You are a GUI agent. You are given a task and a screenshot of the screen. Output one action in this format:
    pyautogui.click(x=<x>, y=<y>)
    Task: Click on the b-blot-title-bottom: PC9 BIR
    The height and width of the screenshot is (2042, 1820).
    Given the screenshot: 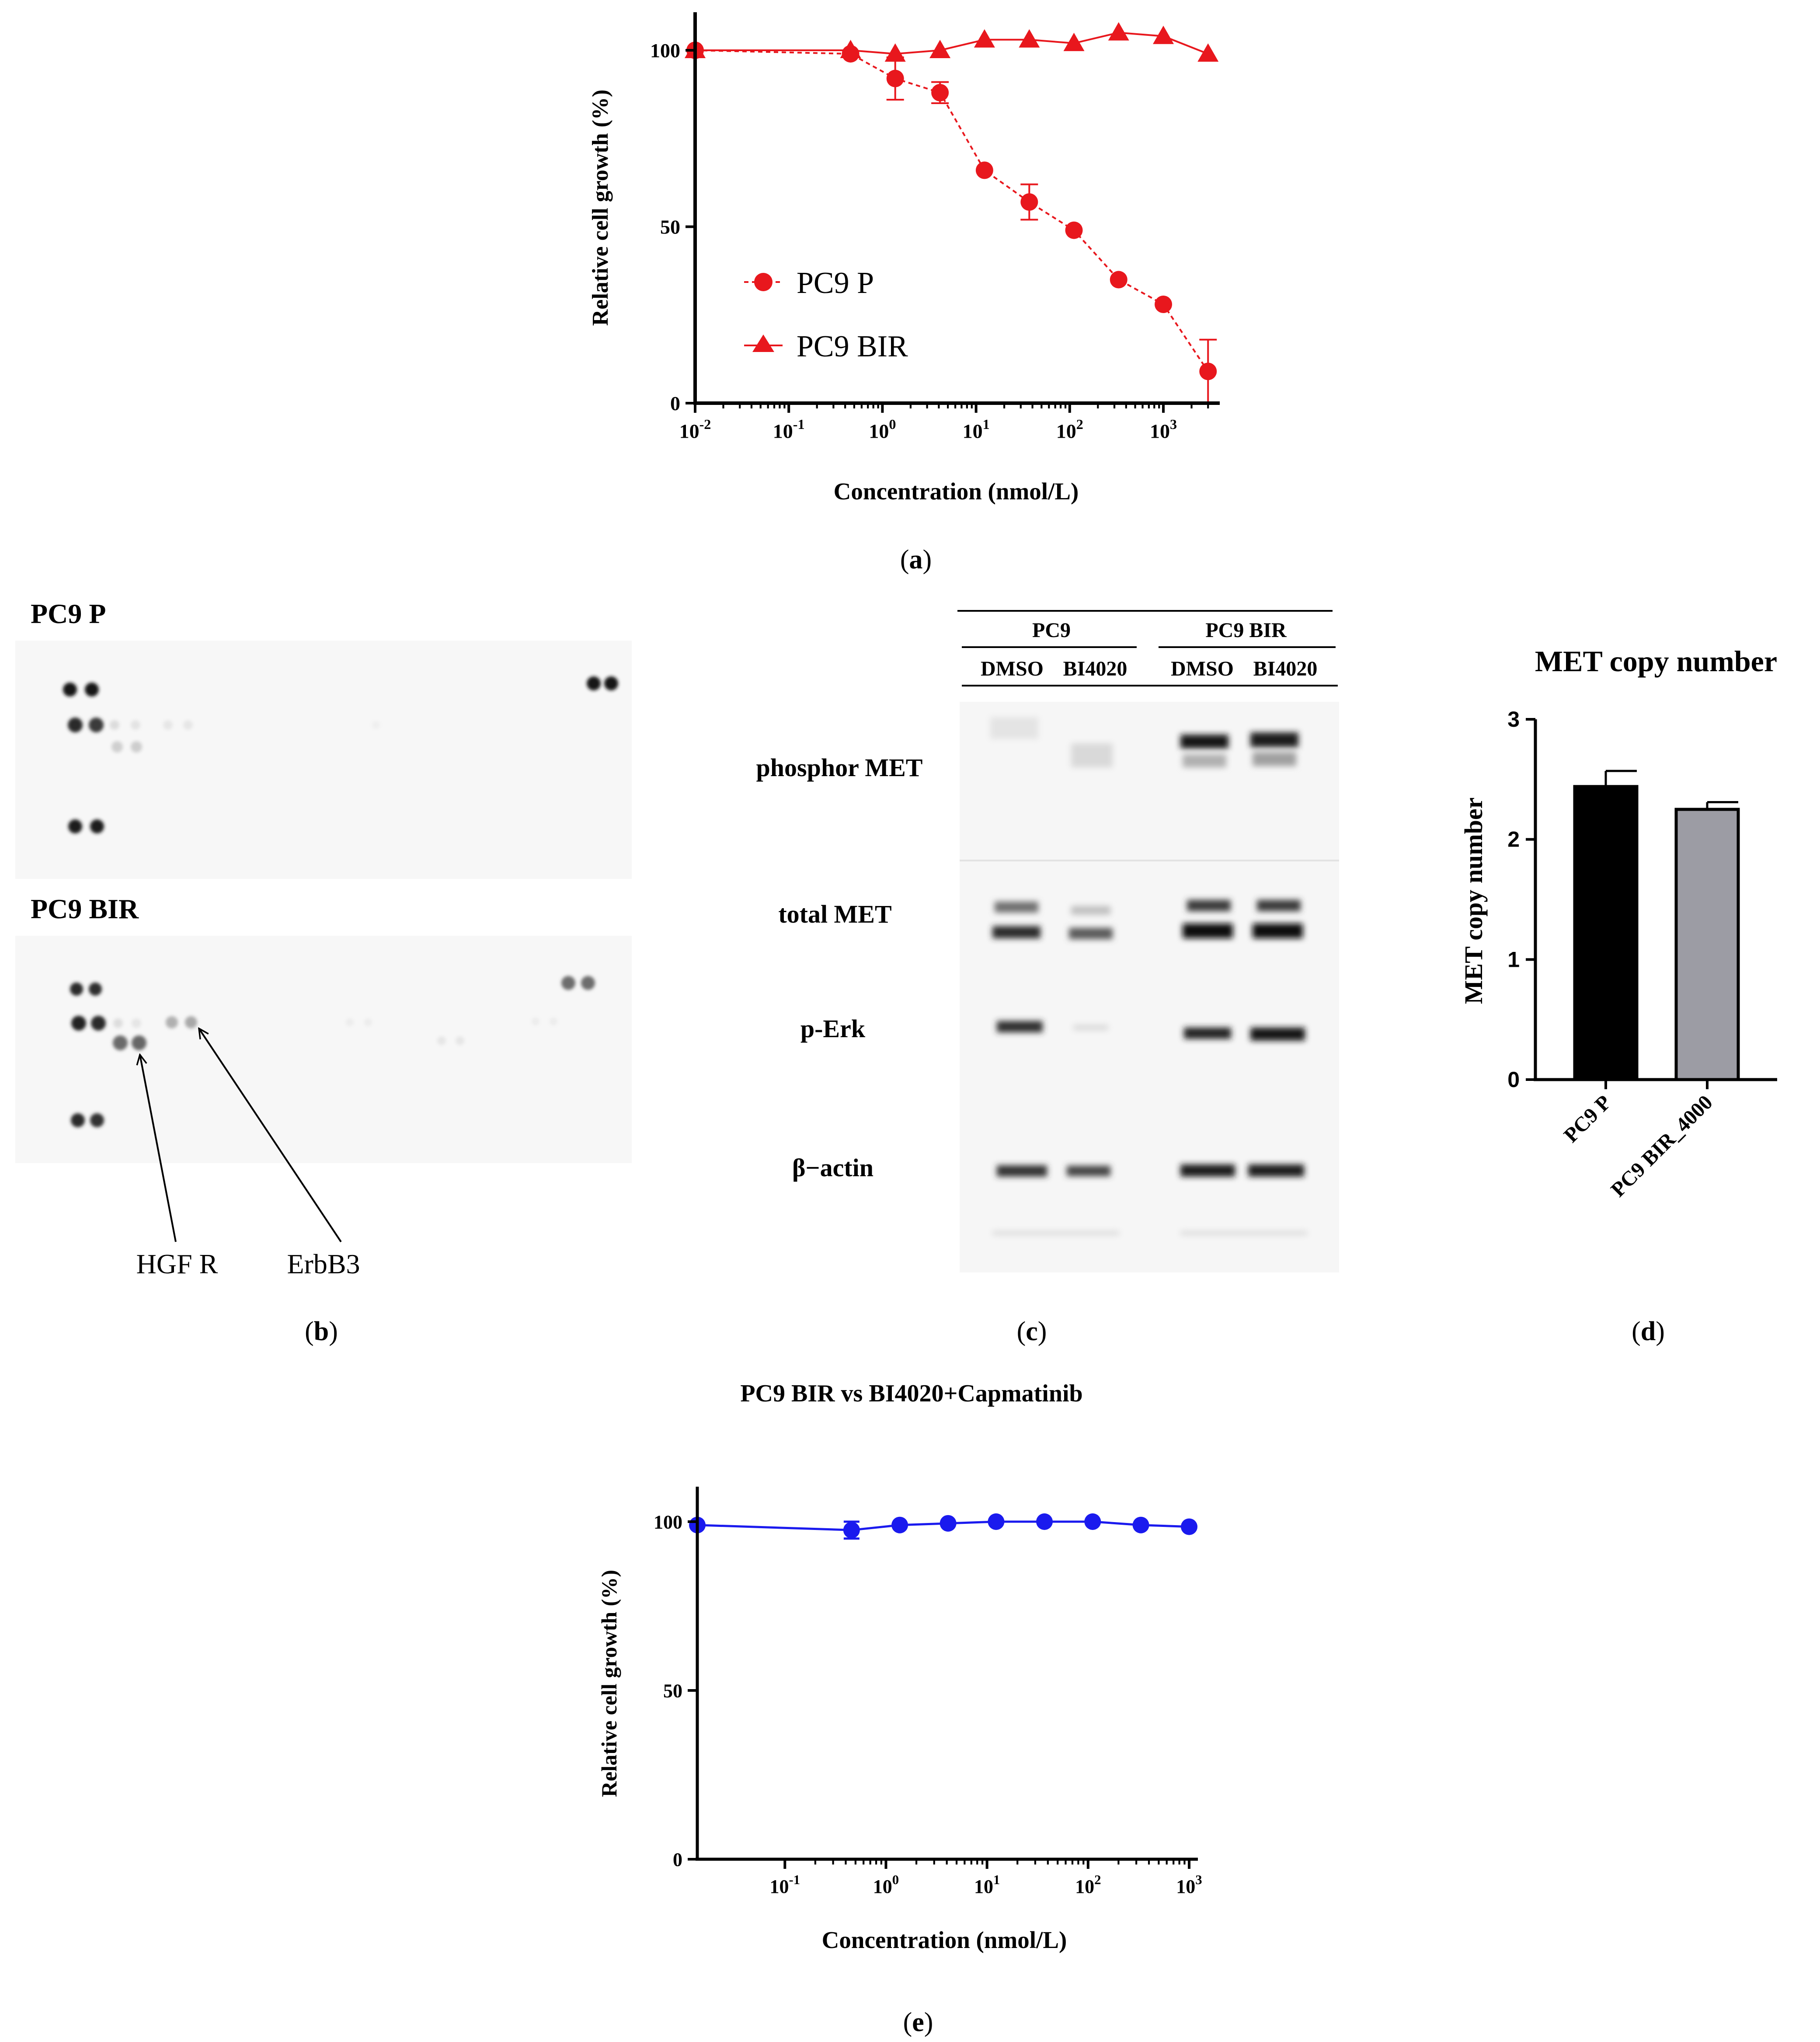 What is the action you would take?
    pyautogui.click(x=85, y=908)
    